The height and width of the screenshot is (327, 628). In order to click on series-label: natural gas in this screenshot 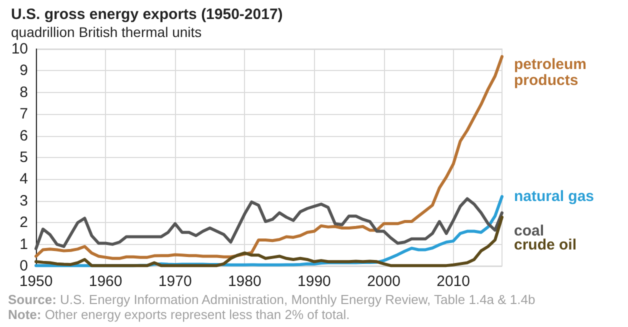, I will do `click(554, 197)`.